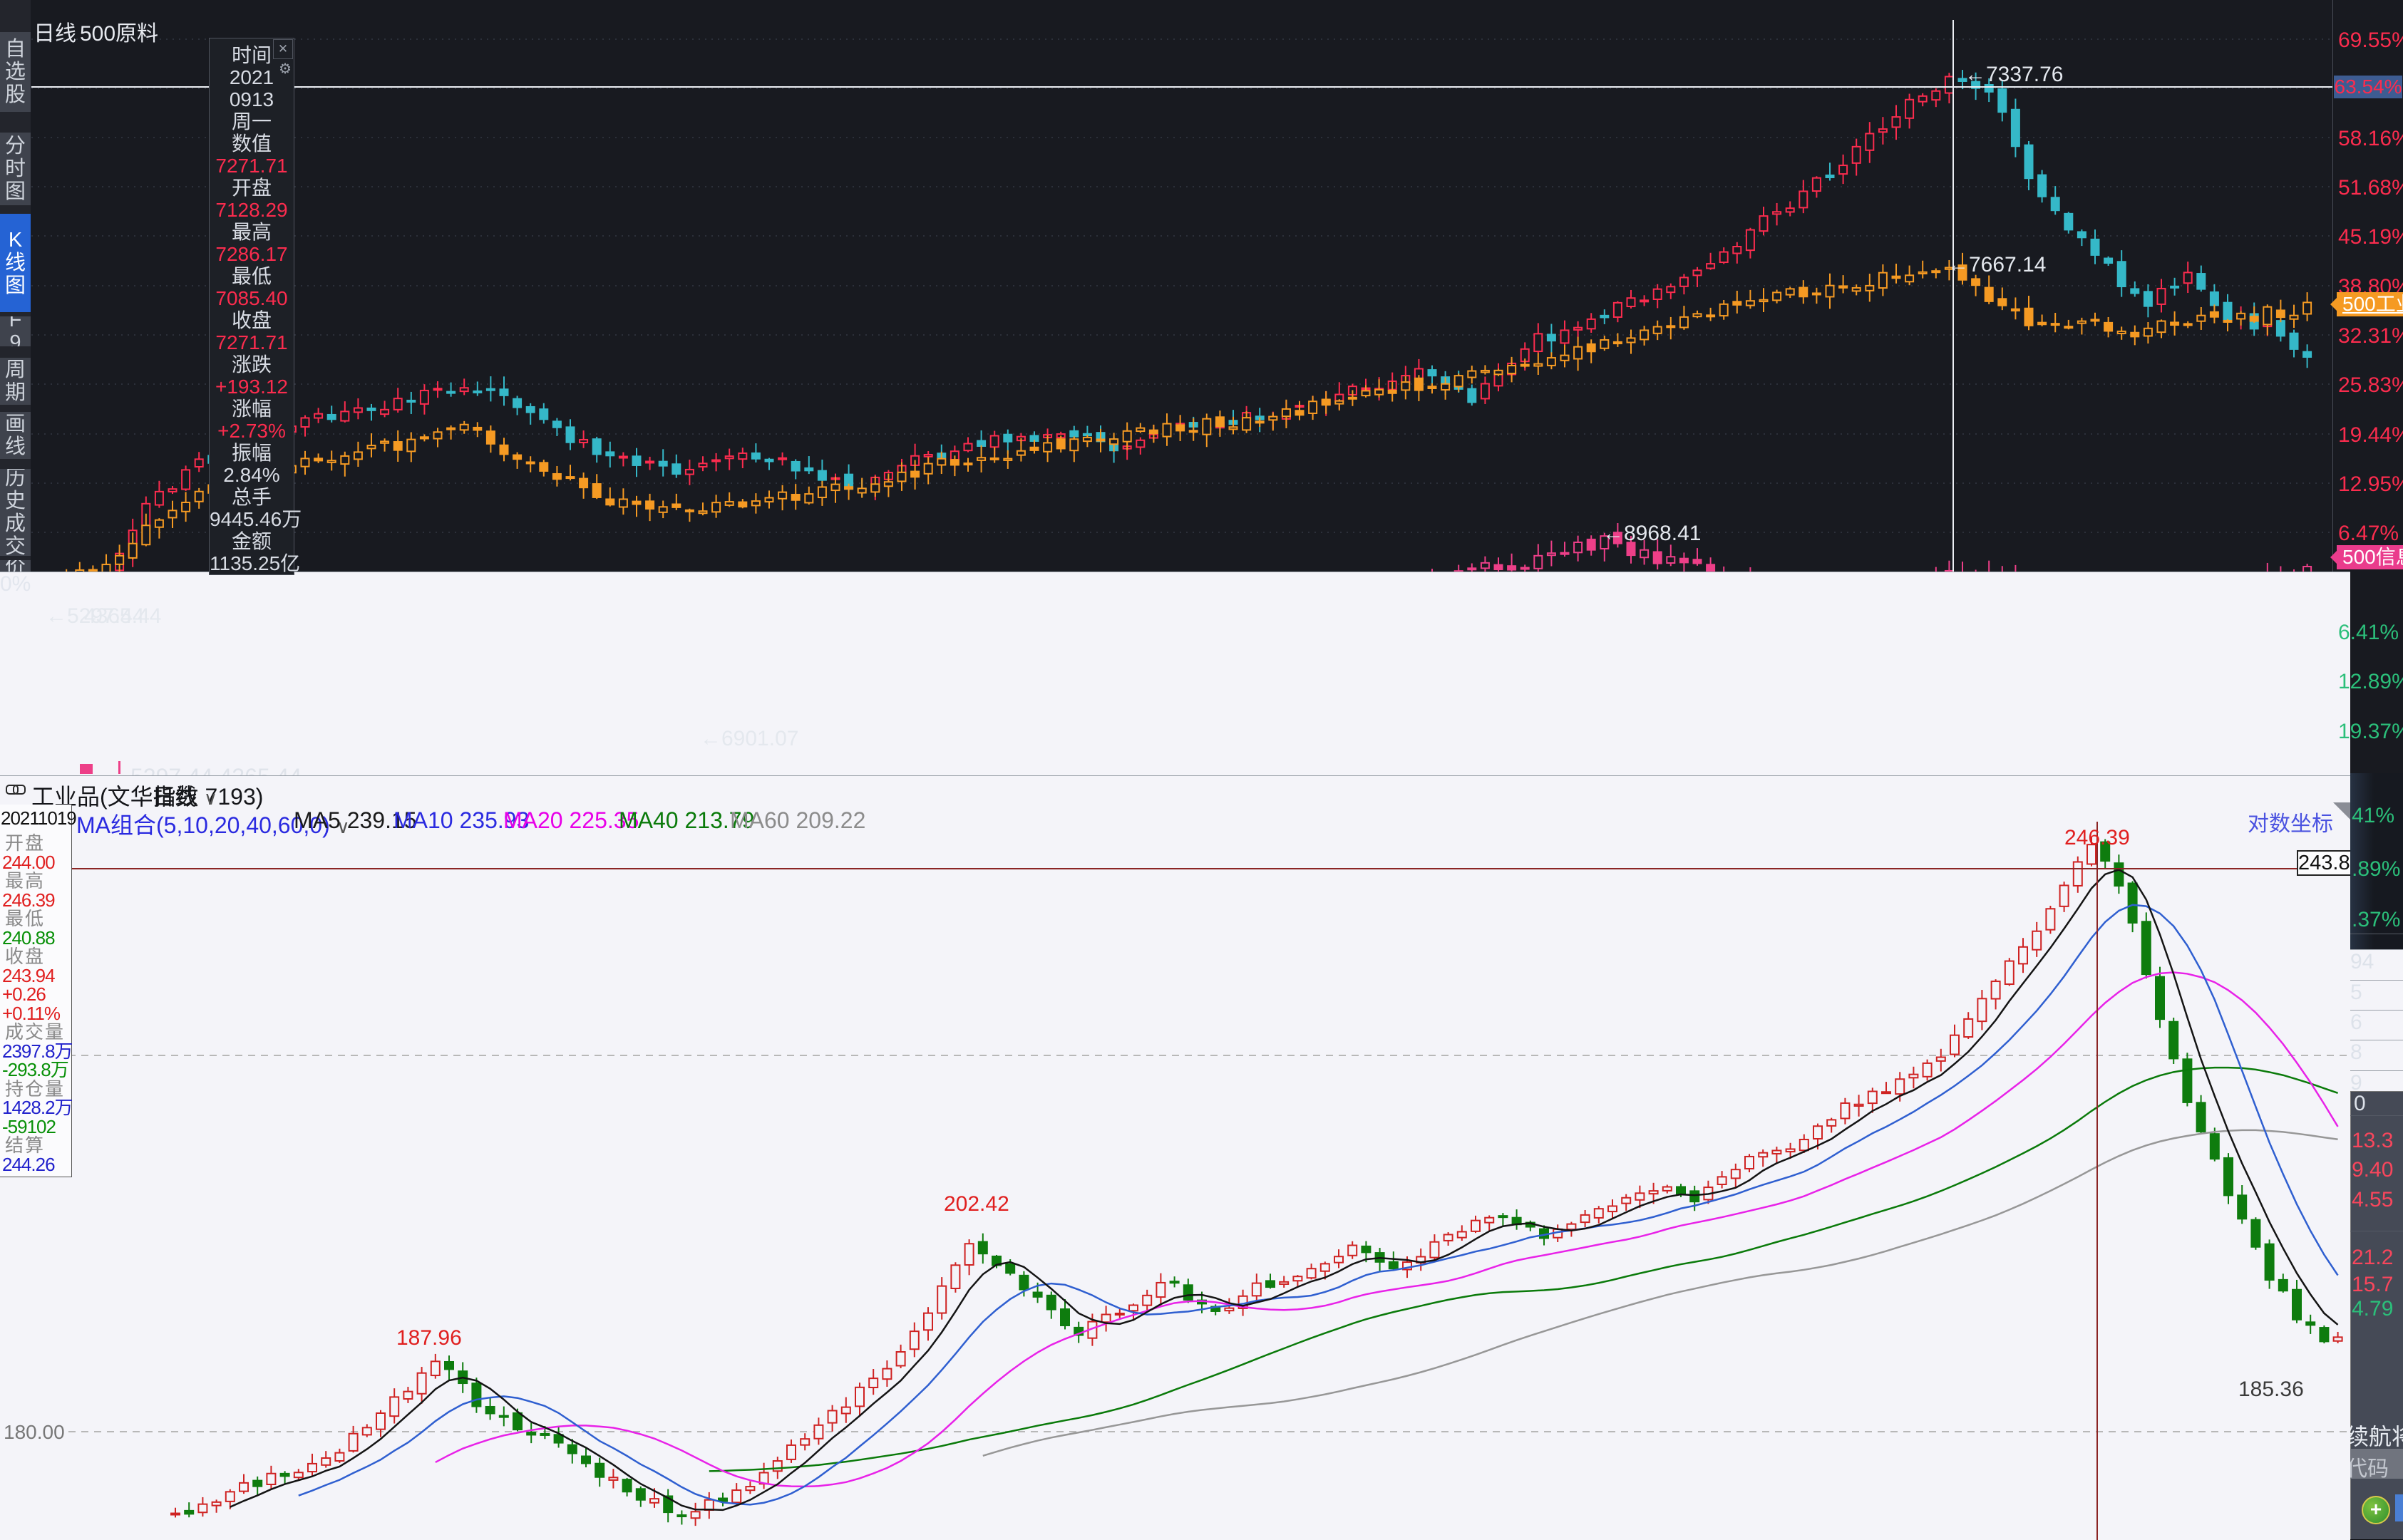  I want to click on series-badge-500工业: 500工业, so click(2366, 304).